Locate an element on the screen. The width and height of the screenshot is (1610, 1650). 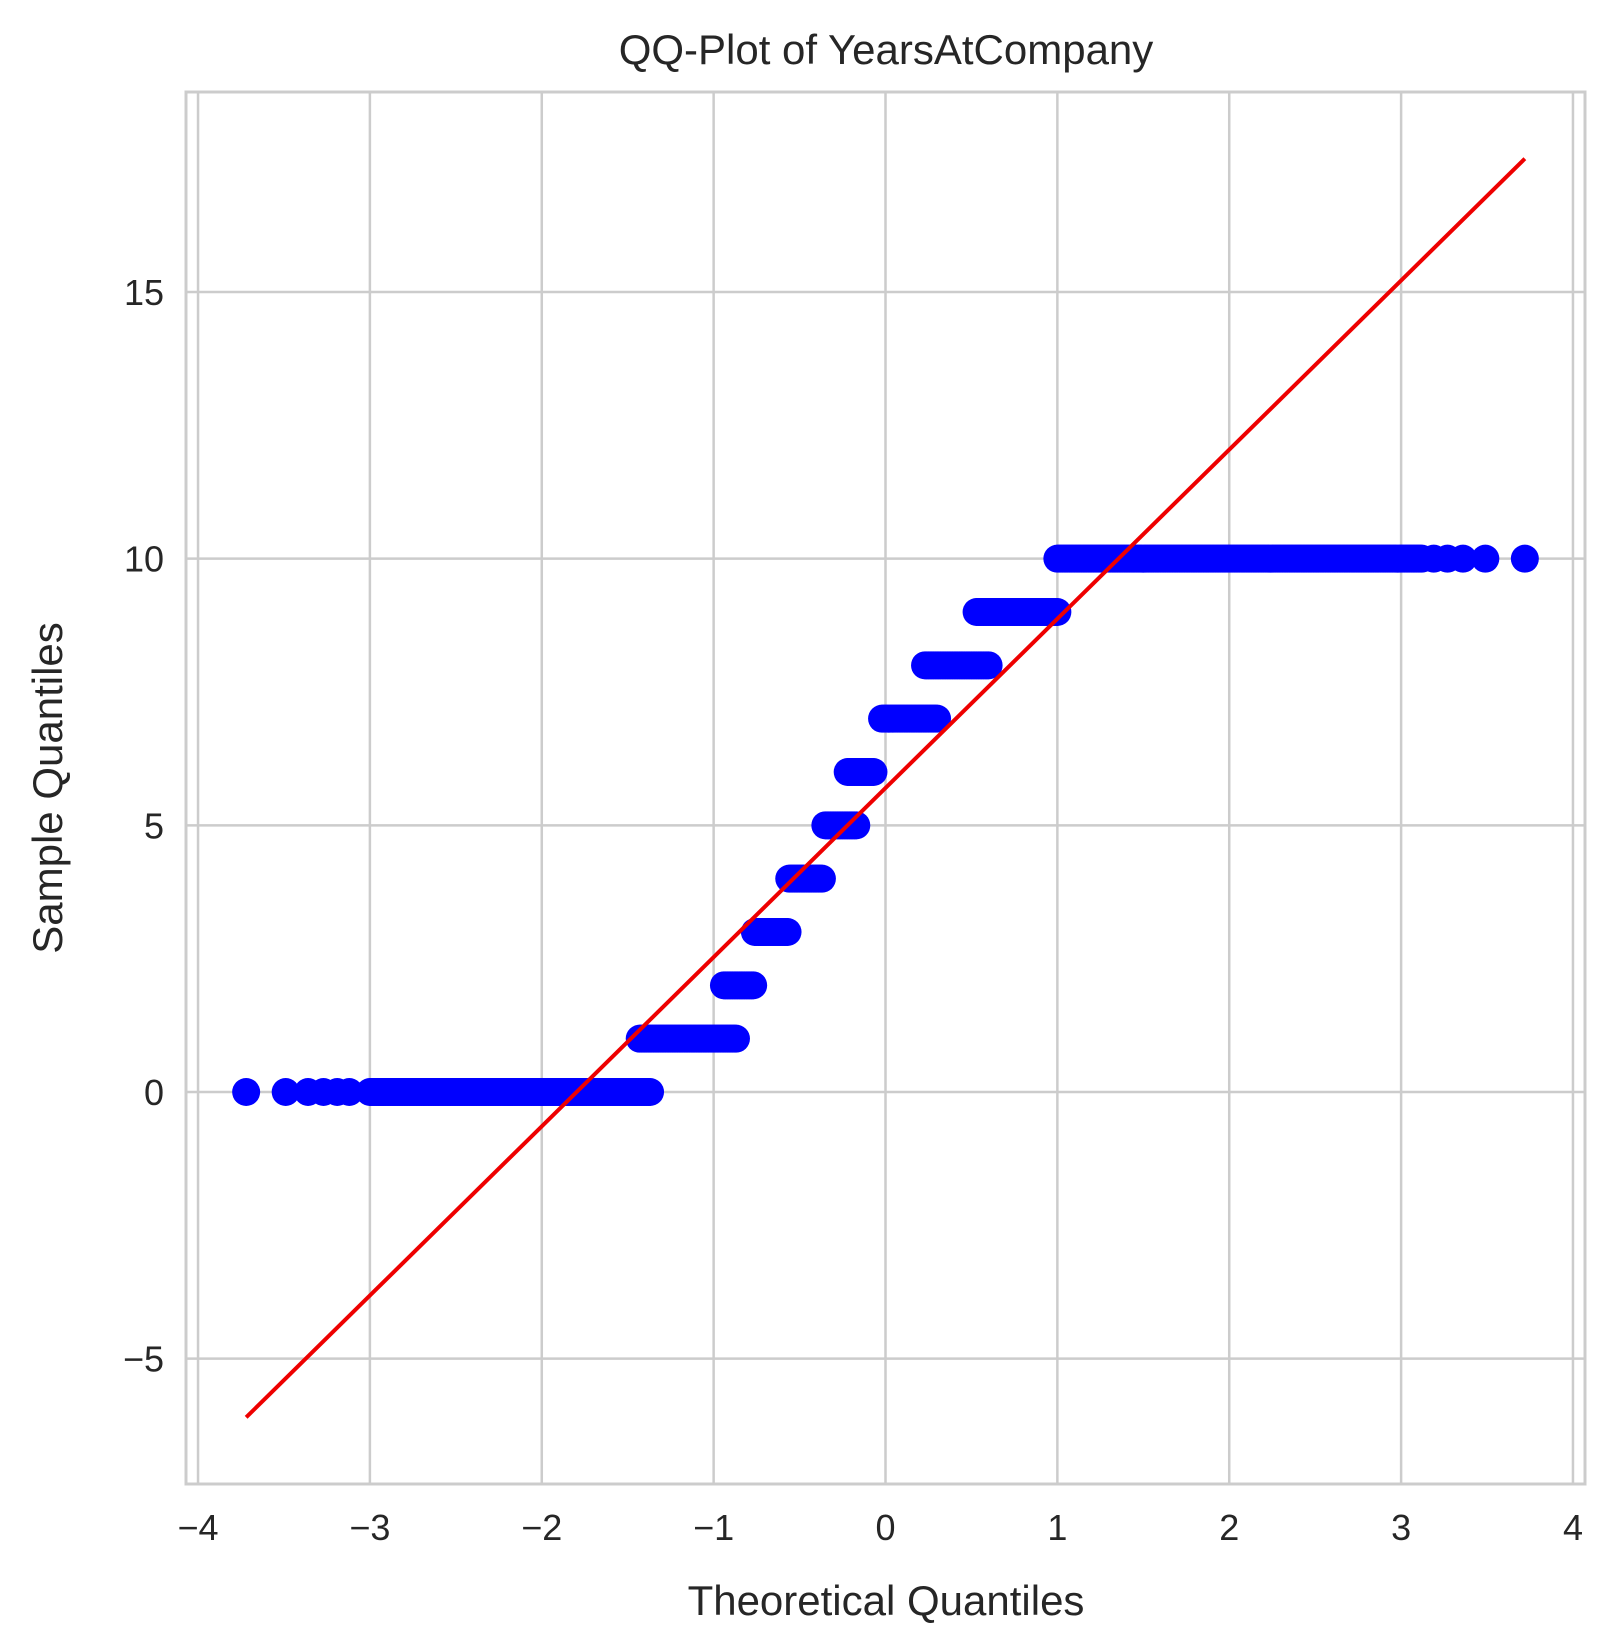
x-tick-label: −3 is located at coordinates (369, 1527).